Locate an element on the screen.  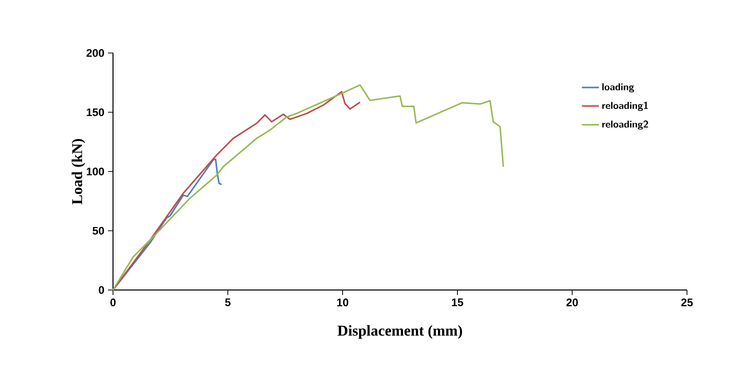
y-tick-label: 200 is located at coordinates (95, 53).